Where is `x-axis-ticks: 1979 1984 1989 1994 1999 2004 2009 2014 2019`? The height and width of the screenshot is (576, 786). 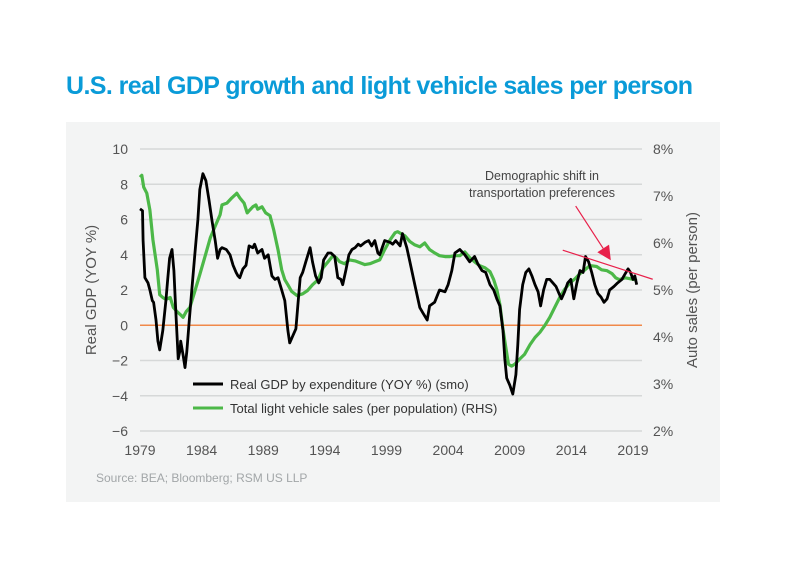 x-axis-ticks: 1979 1984 1989 1994 1999 2004 2009 2014 2019 is located at coordinates (386, 450).